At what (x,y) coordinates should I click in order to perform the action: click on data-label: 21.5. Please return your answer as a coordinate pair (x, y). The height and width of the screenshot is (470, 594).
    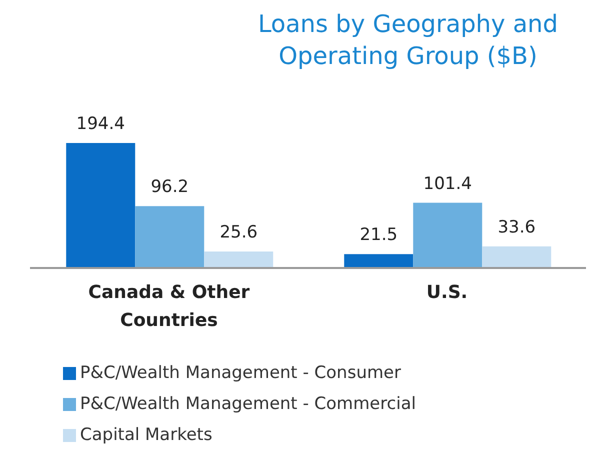
    Looking at the image, I should click on (379, 235).